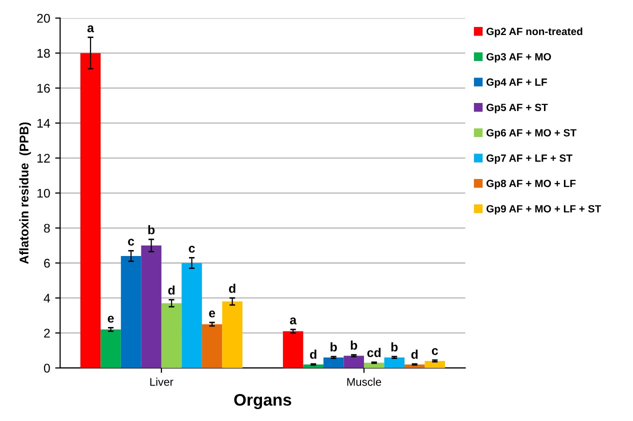  What do you see at coordinates (47, 333) in the screenshot?
I see `y-tick-label: 2` at bounding box center [47, 333].